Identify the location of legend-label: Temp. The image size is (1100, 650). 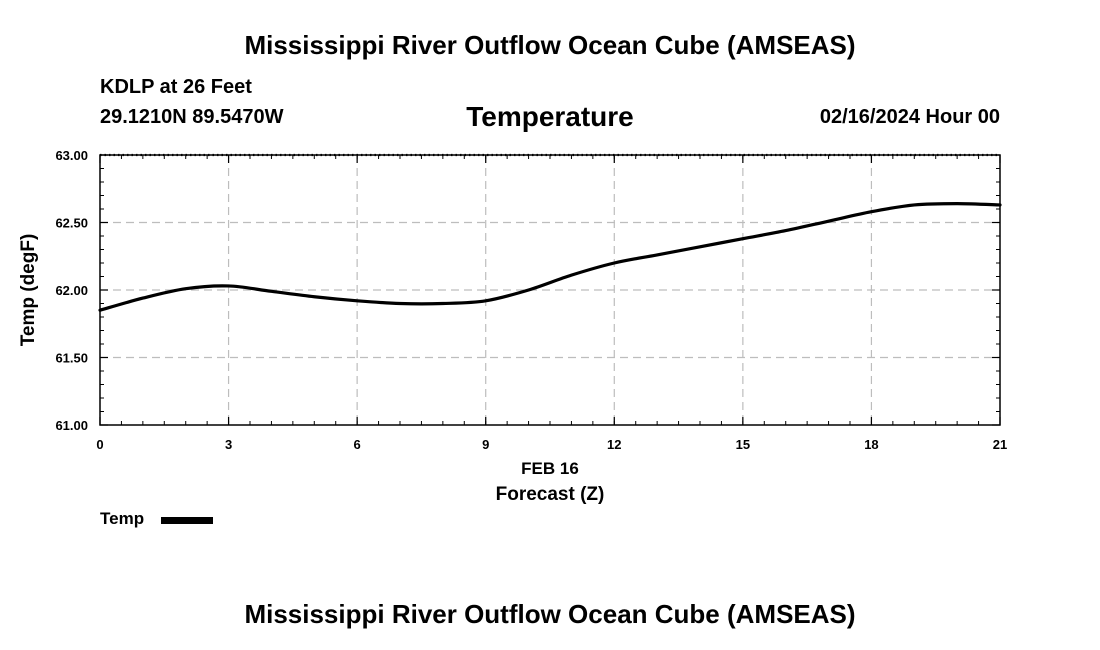
(122, 518).